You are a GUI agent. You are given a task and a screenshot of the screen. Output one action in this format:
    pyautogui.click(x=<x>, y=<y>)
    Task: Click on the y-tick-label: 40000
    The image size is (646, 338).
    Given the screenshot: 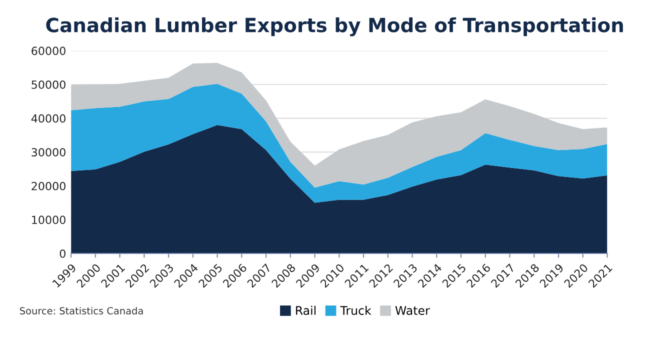 What is the action you would take?
    pyautogui.click(x=48, y=118)
    